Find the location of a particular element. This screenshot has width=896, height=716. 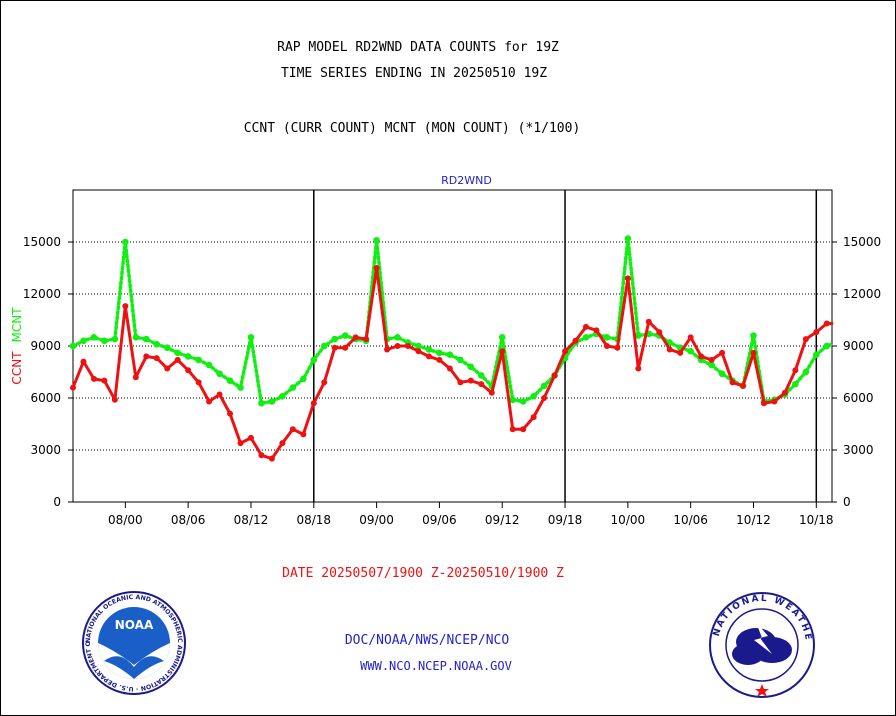

org-path-link: DOC/NOAA/NWS/NCEP/NCO is located at coordinates (427, 640).